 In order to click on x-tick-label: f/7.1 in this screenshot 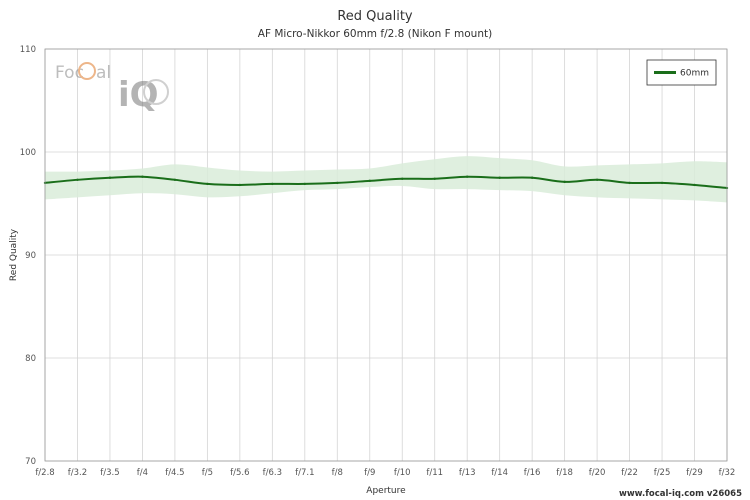, I will do `click(304, 473)`.